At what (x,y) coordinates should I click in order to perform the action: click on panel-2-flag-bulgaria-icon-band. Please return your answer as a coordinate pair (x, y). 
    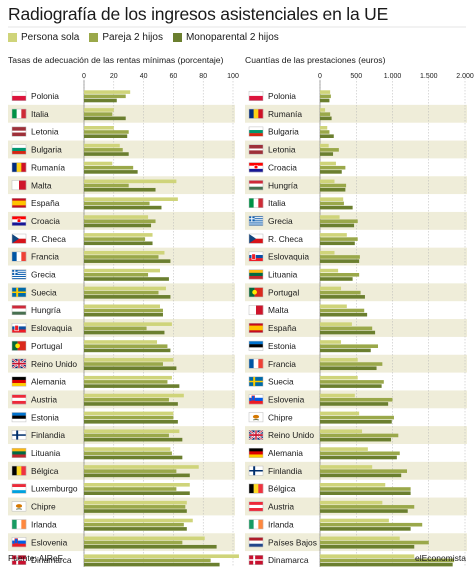
    Looking at the image, I should click on (256, 128).